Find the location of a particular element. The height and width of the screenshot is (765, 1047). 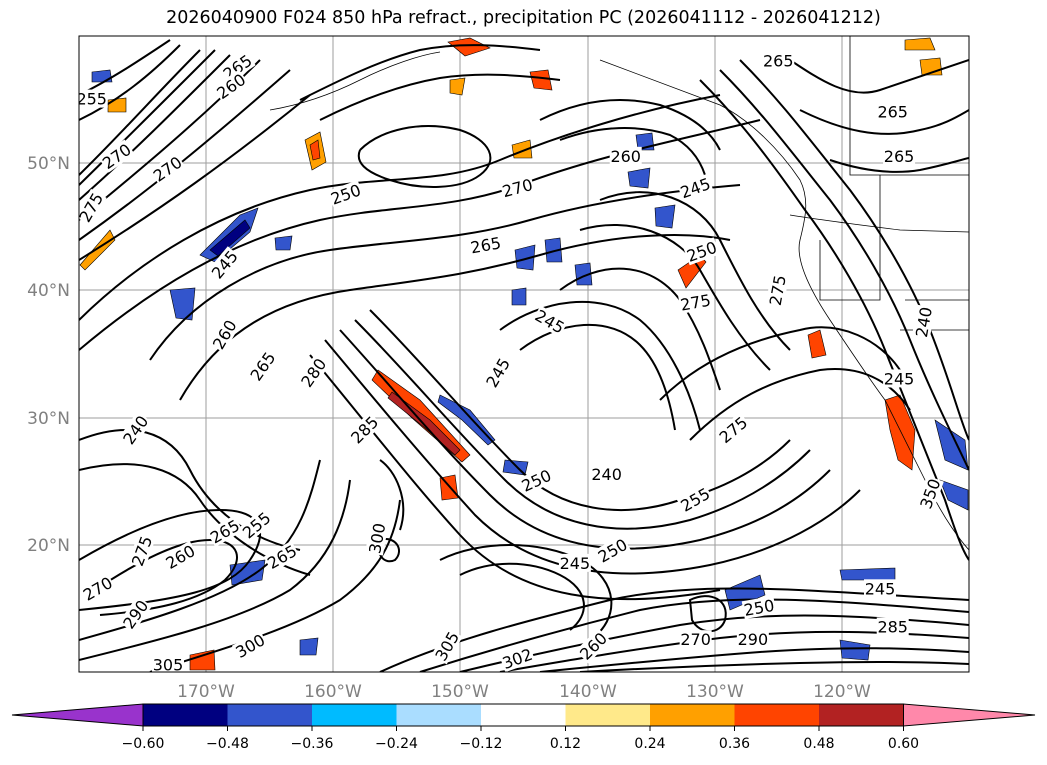

longitude-labels: 170°W 160°W 150°W 140°W 130°W 120°W is located at coordinates (524, 692).